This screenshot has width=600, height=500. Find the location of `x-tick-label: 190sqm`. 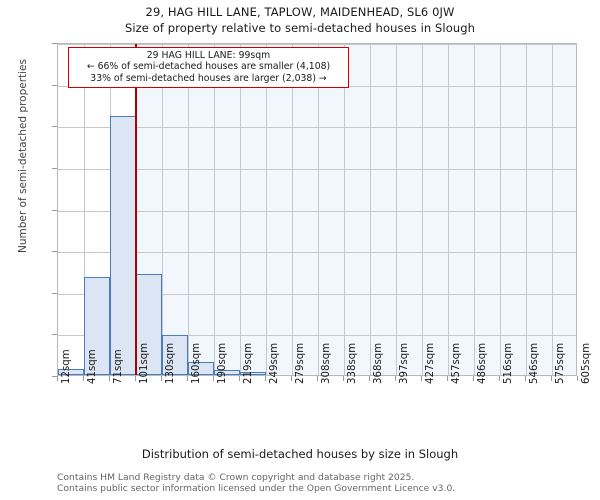

x-tick-label: 190sqm is located at coordinates (222, 363).